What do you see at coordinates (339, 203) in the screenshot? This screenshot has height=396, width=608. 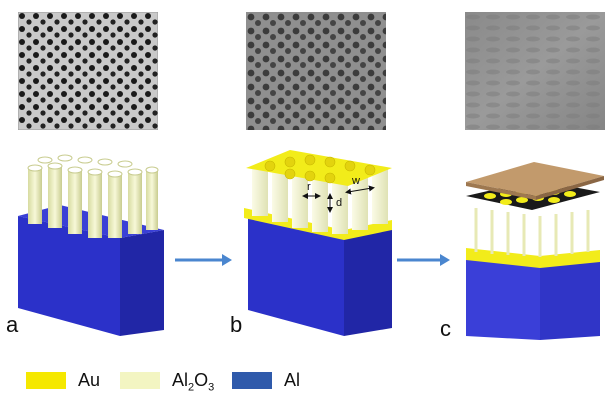 I see `dimension-d: d` at bounding box center [339, 203].